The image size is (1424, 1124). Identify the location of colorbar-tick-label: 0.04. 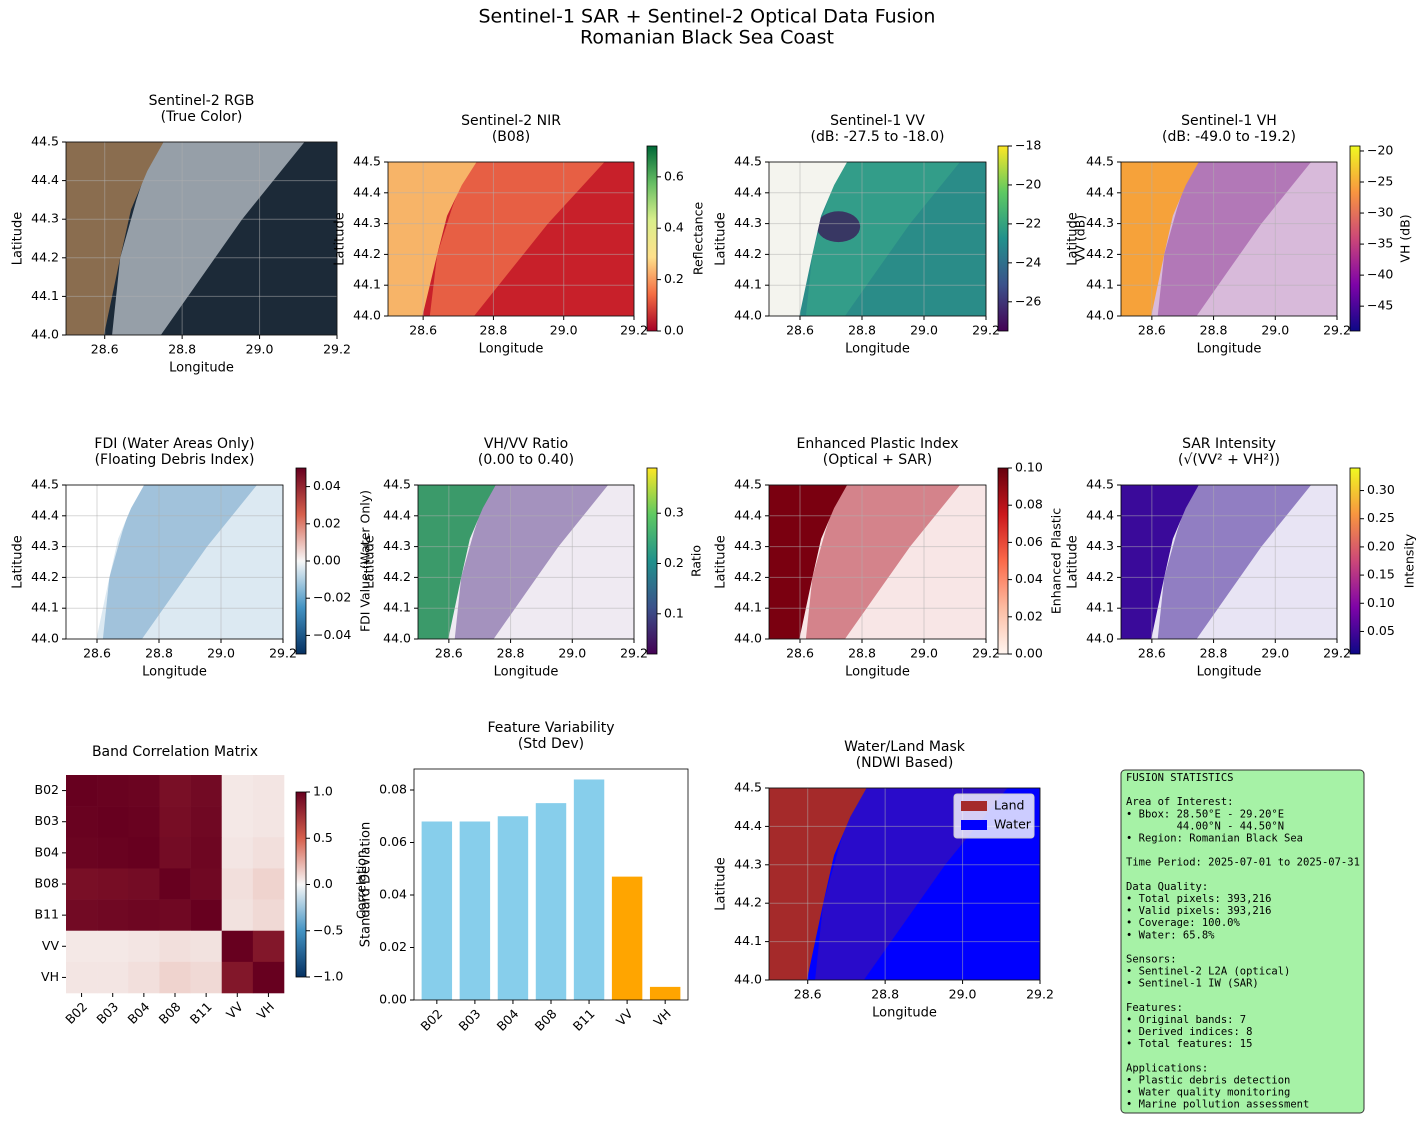
(1029, 578).